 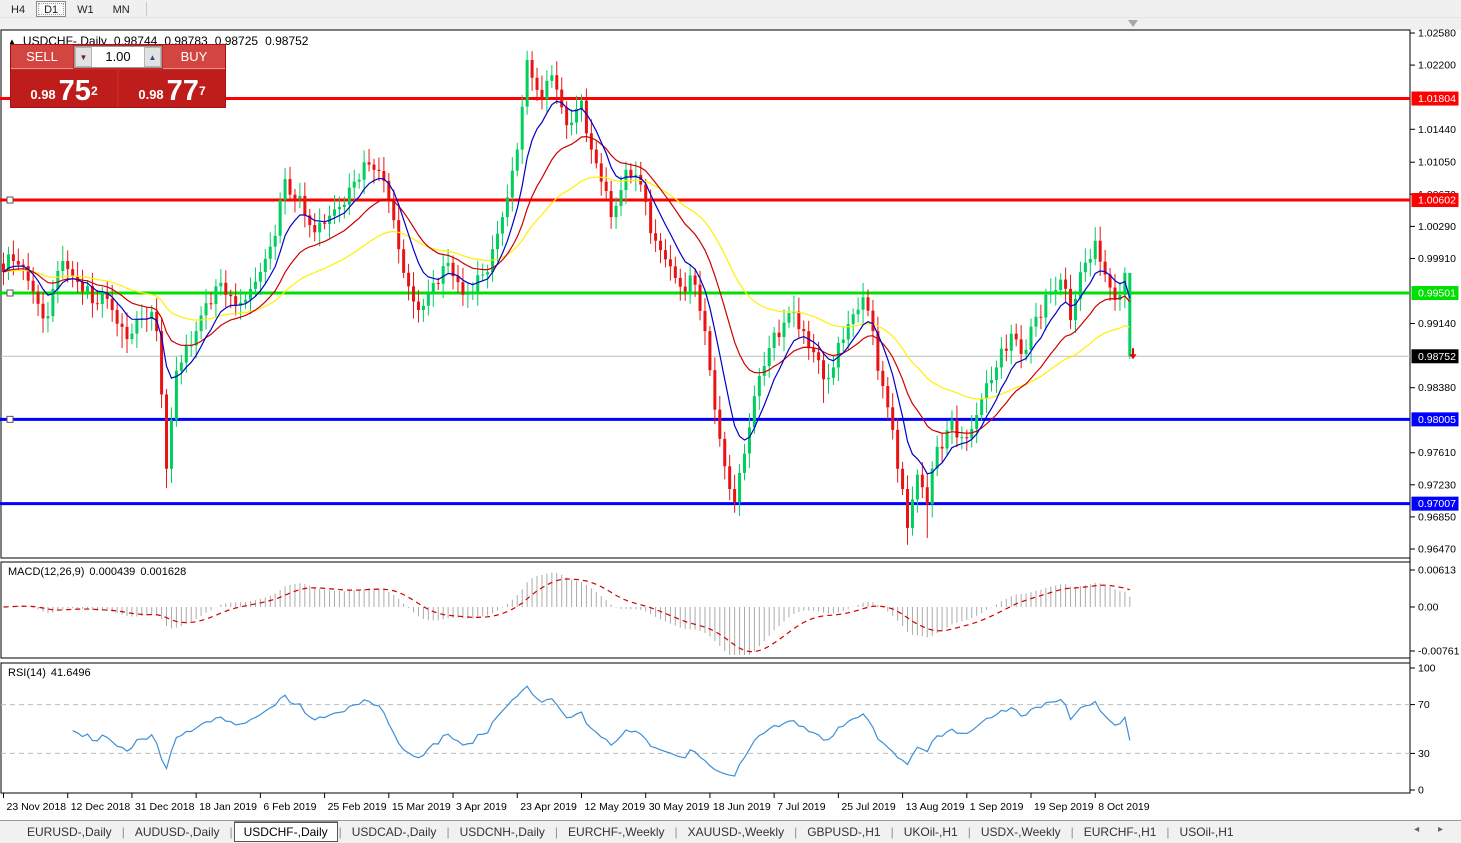 What do you see at coordinates (1437, 550) in the screenshot?
I see `svg-text: 0.96470` at bounding box center [1437, 550].